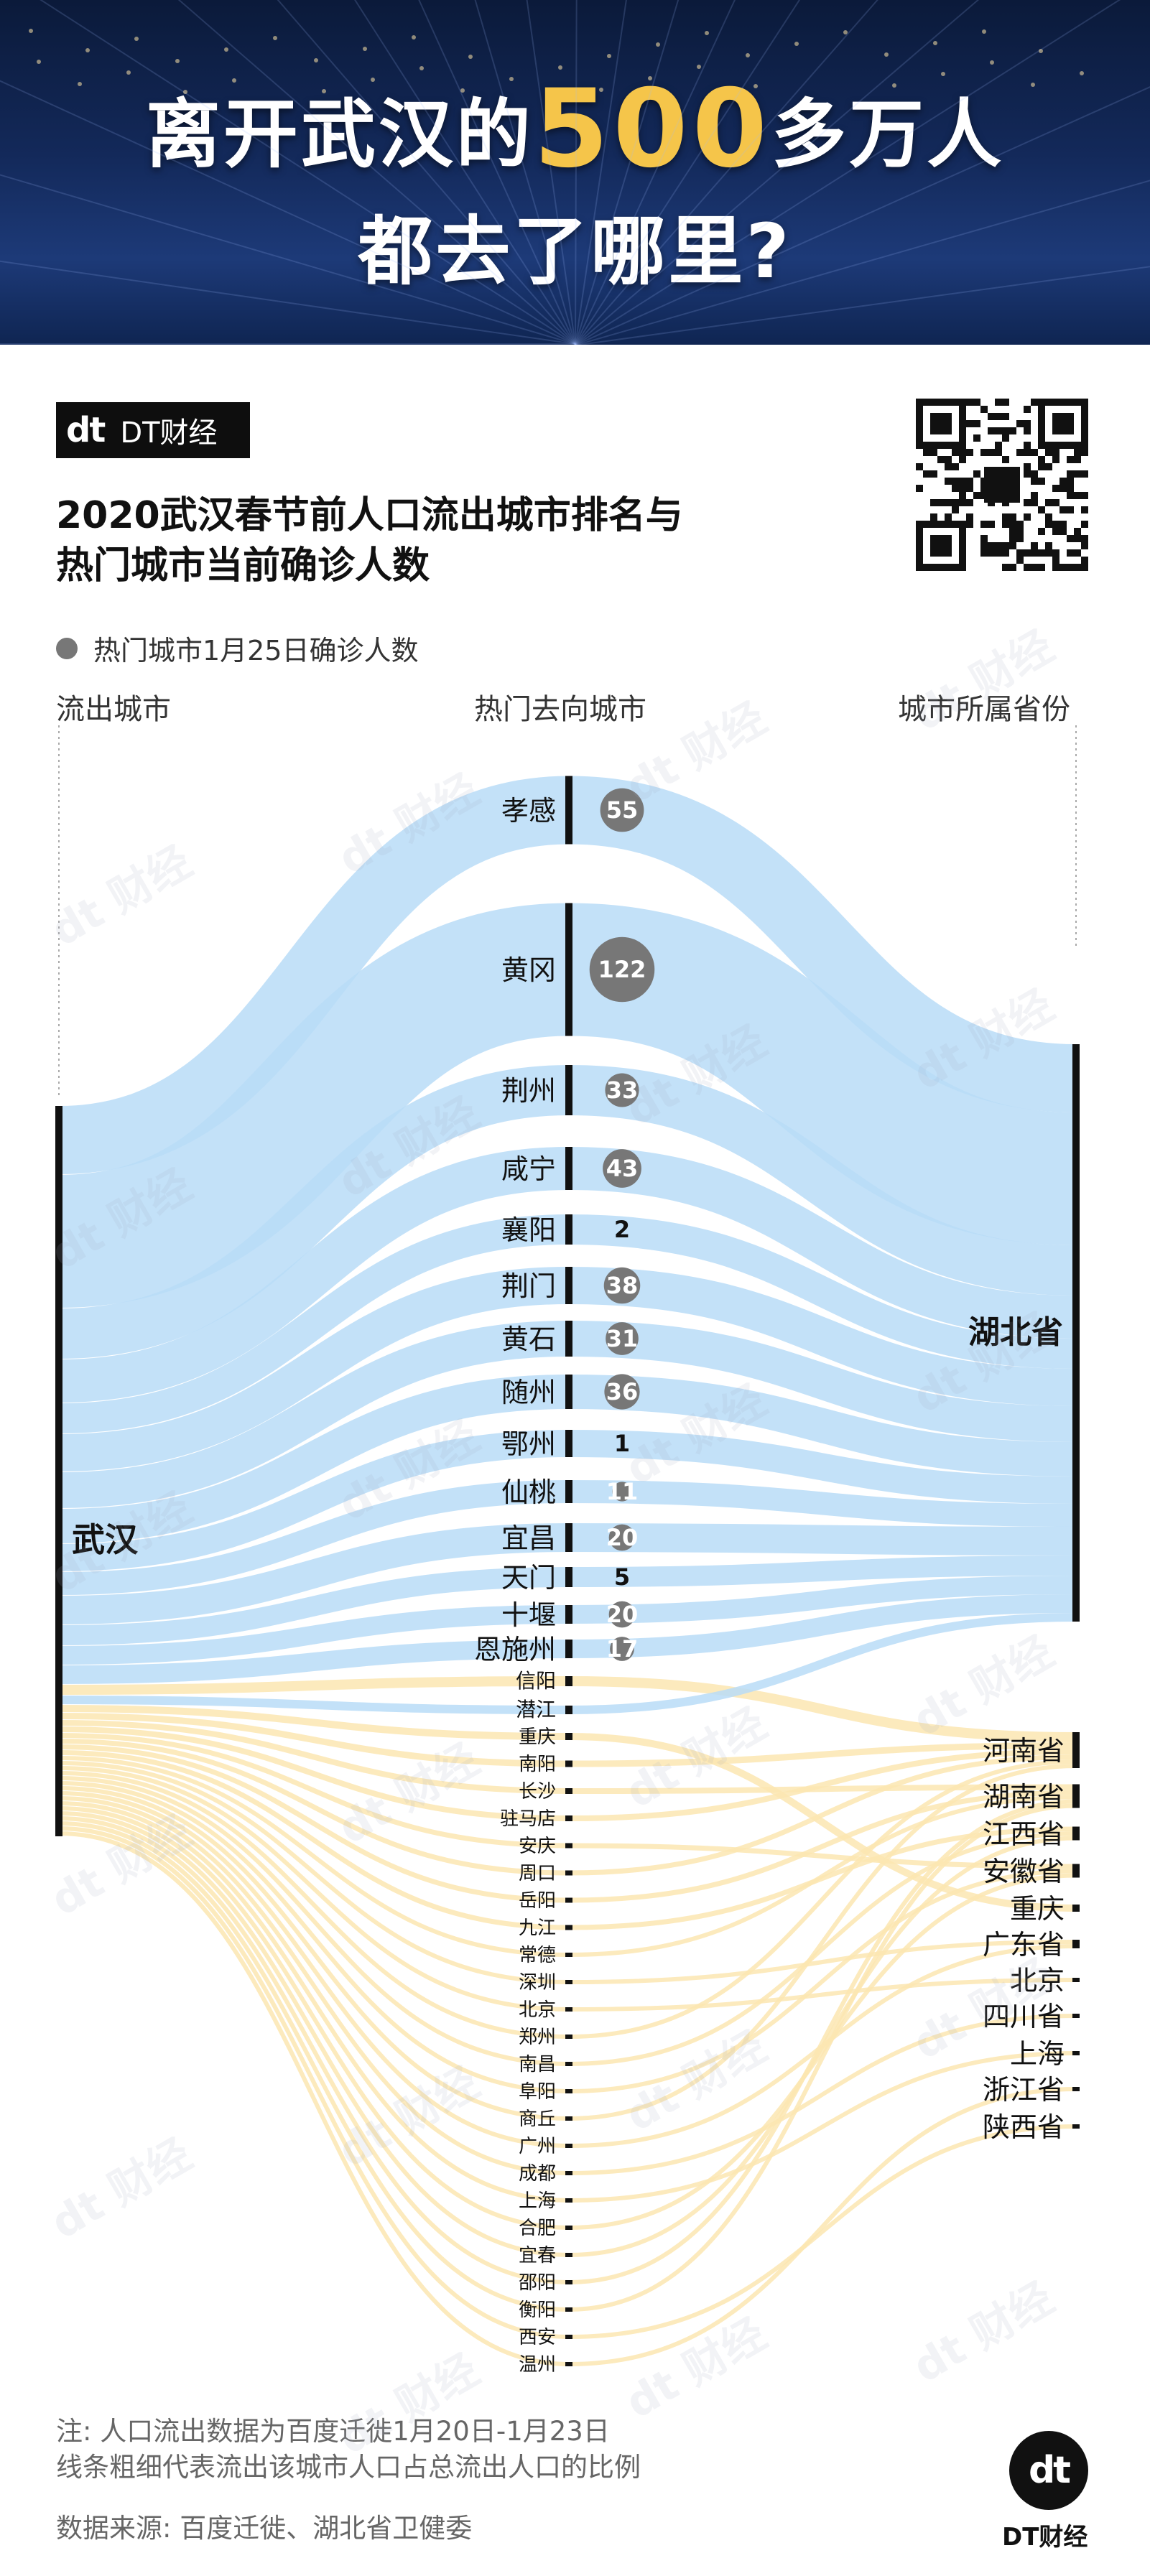  What do you see at coordinates (622, 1338) in the screenshot?
I see `confirmed-count-黄石: 31` at bounding box center [622, 1338].